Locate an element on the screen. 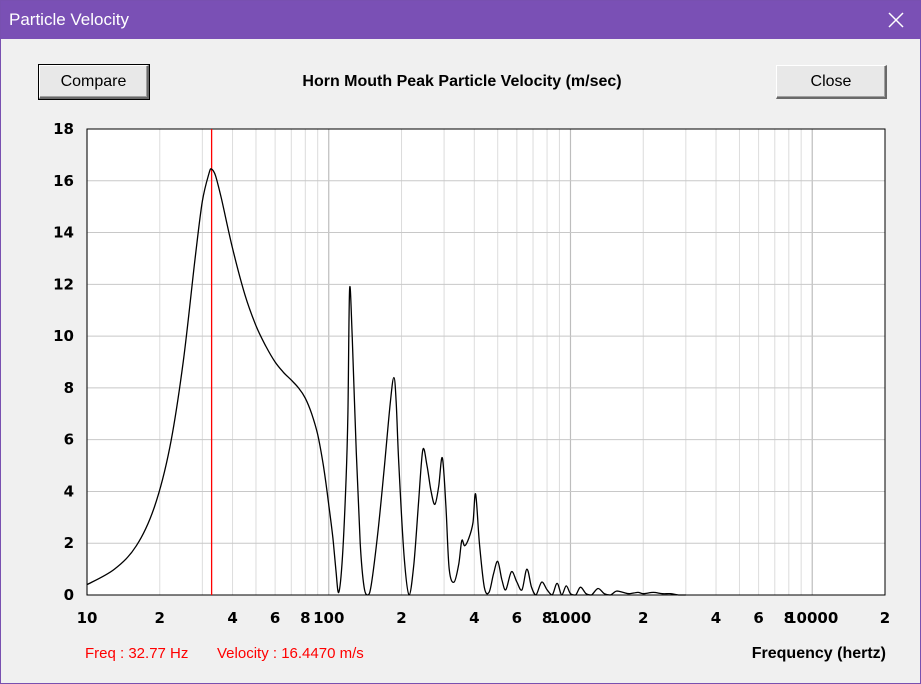 This screenshot has width=921, height=684. y-tick-label: 12 is located at coordinates (63, 284).